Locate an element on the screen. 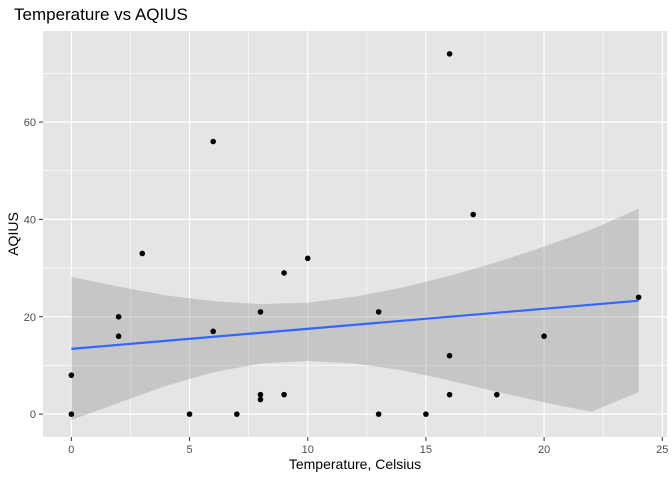 This screenshot has width=672, height=480. x-axis-title: Temperature, Celsius is located at coordinates (355, 464).